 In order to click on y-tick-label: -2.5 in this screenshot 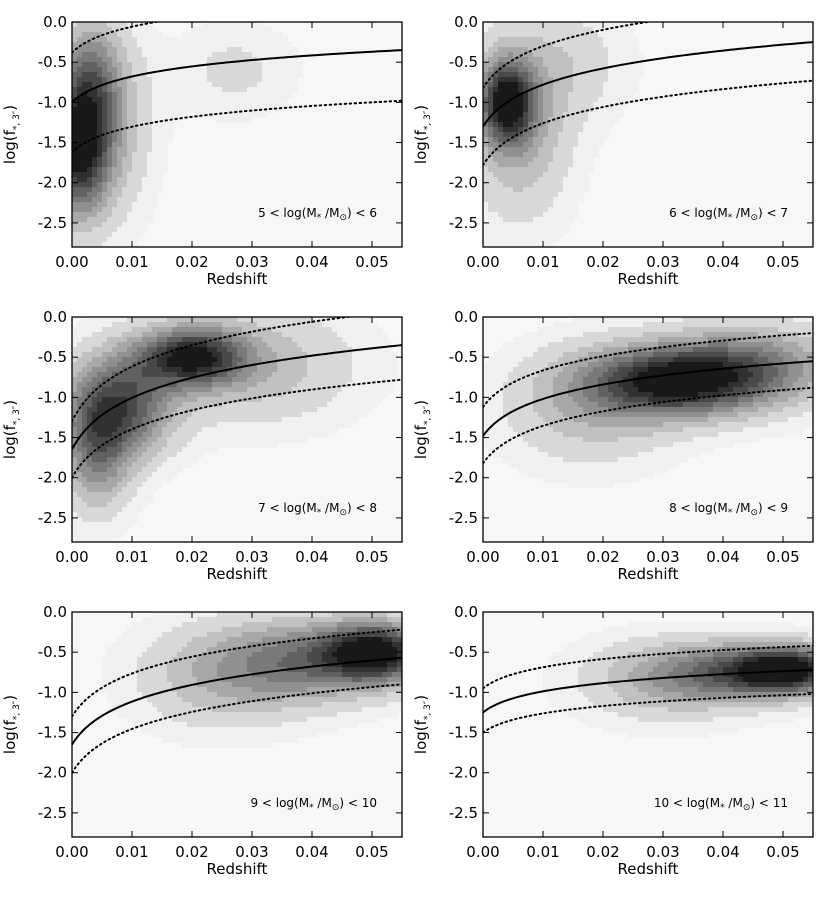, I will do `click(52, 518)`.